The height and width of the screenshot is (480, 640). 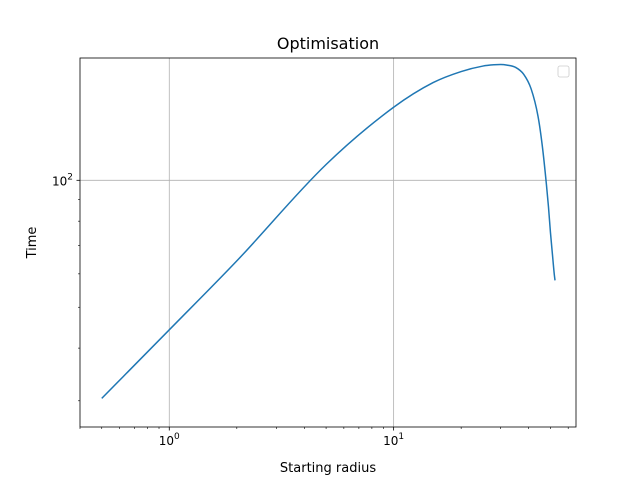 I want to click on y-axis-label: Time, so click(x=32, y=243).